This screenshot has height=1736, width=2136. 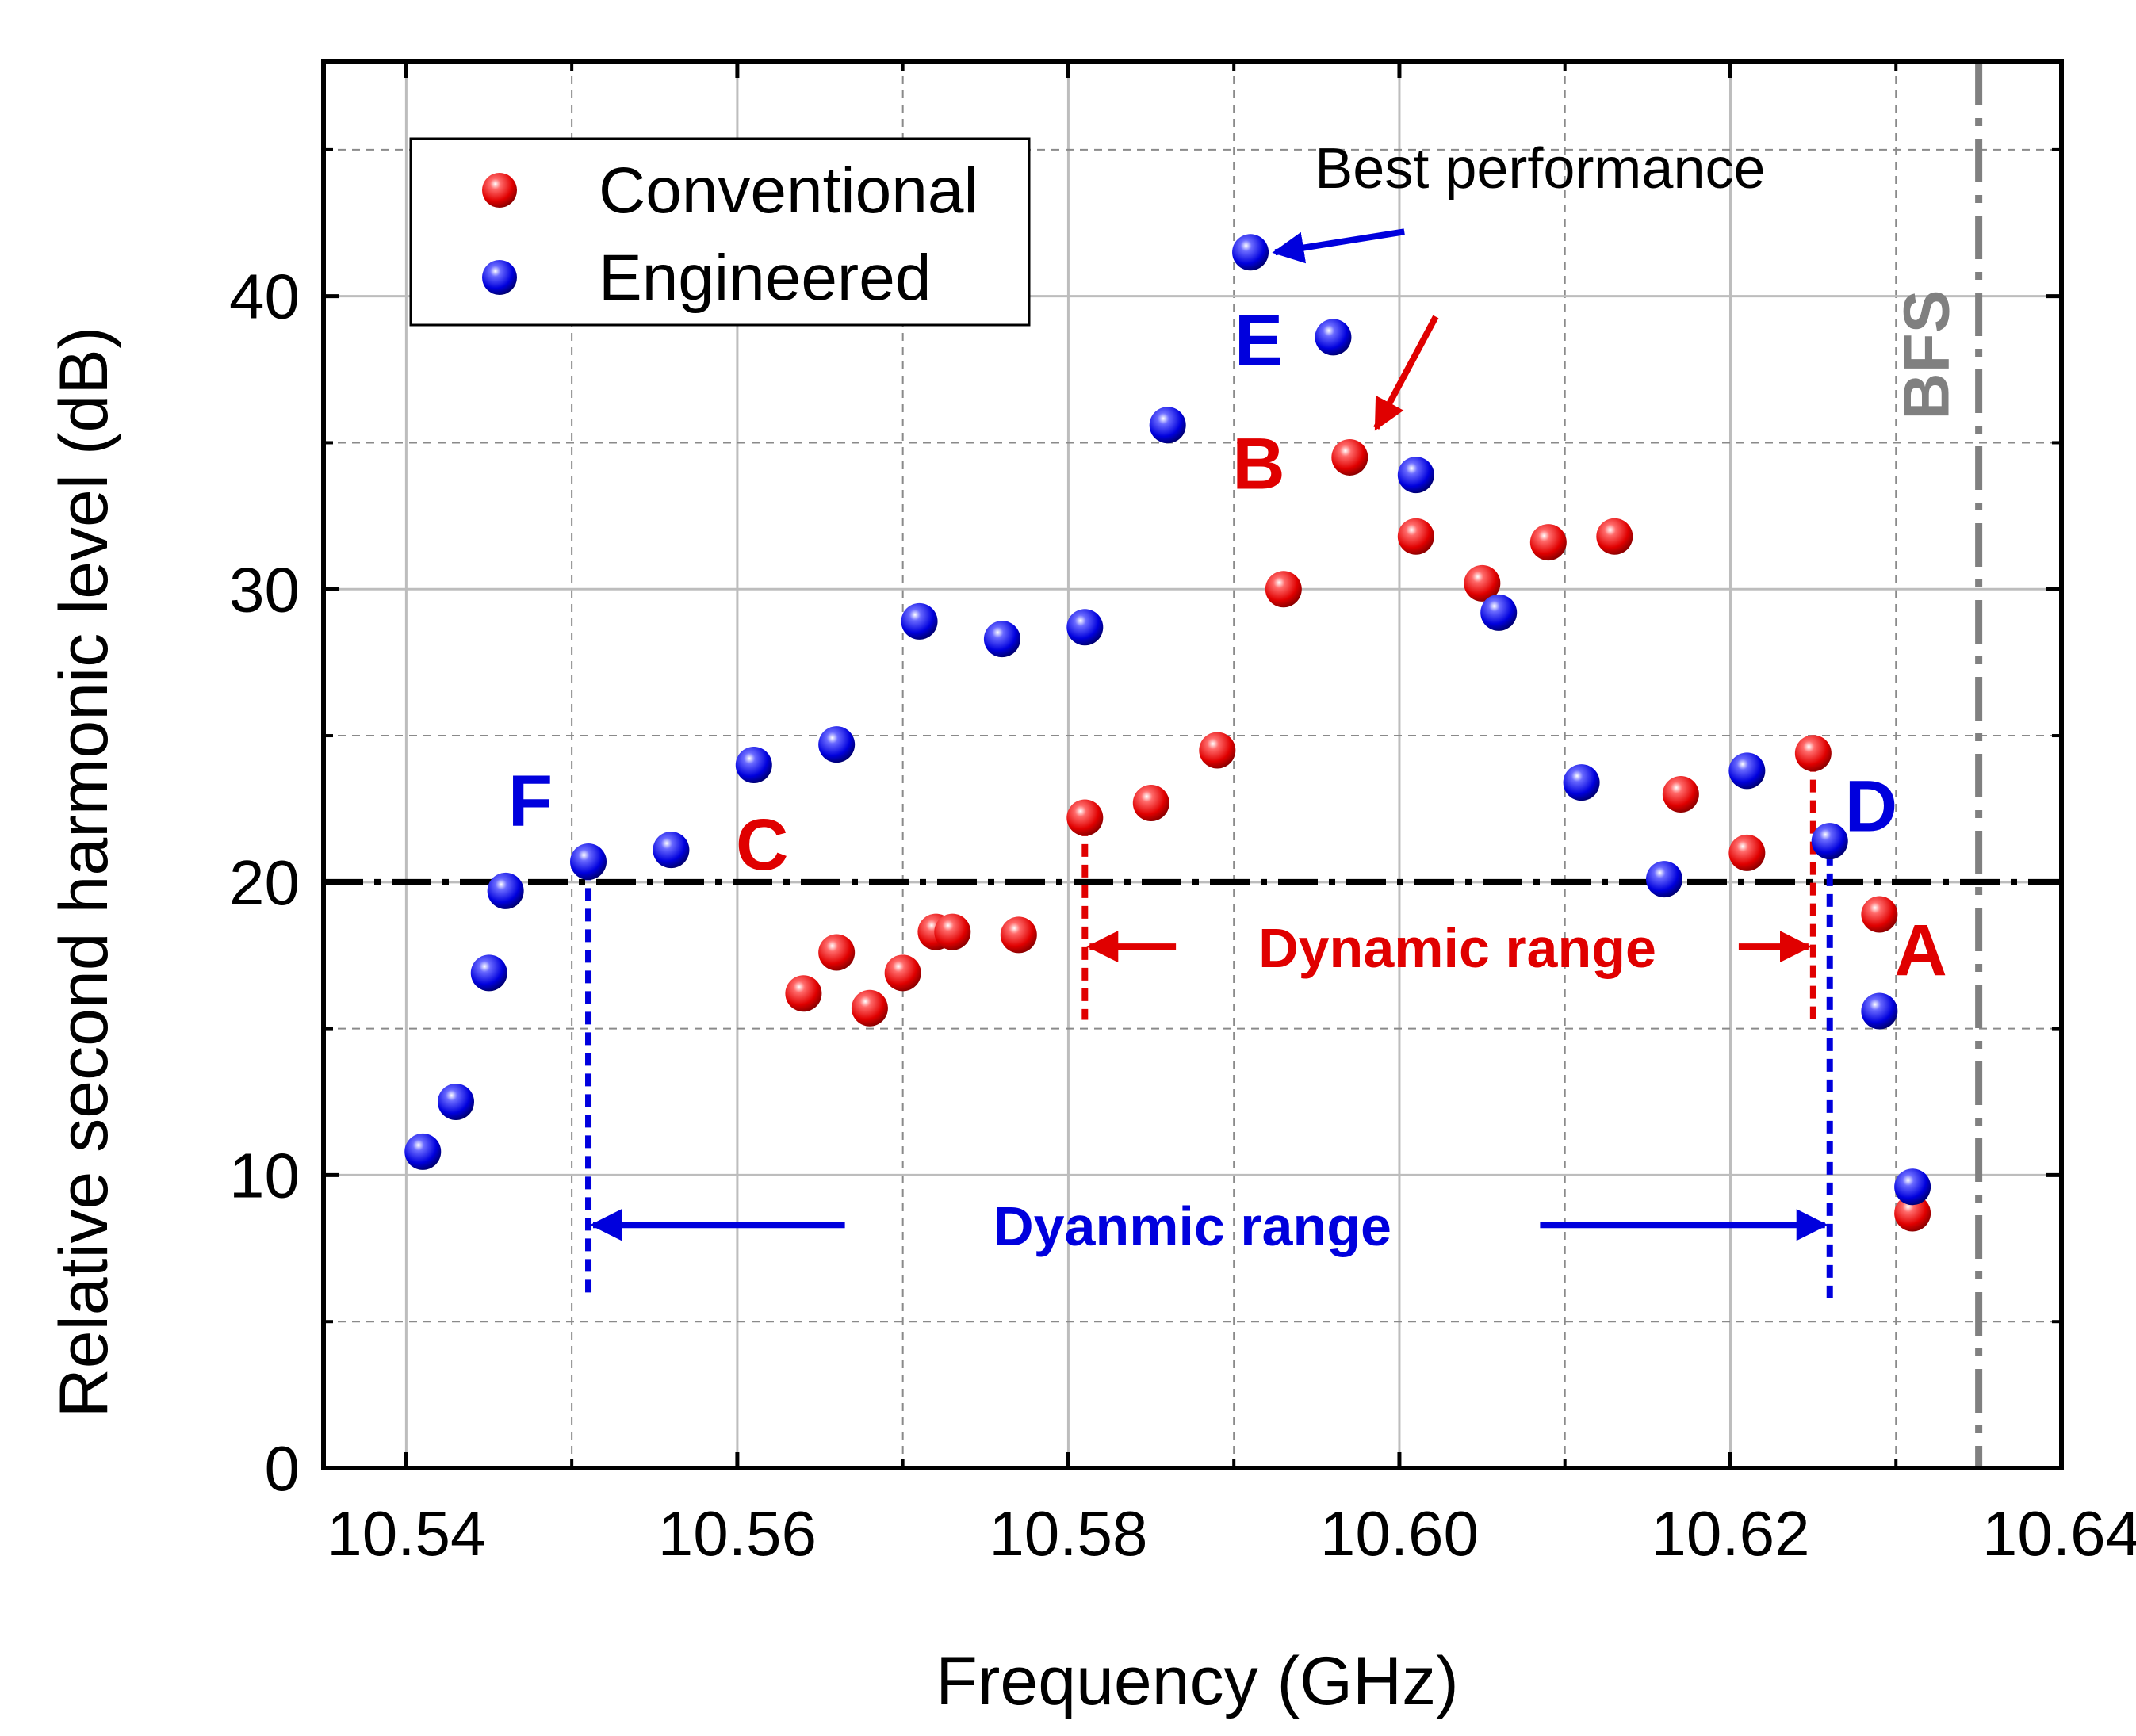 What do you see at coordinates (738, 1533) in the screenshot?
I see `x-tick-label: 10.56` at bounding box center [738, 1533].